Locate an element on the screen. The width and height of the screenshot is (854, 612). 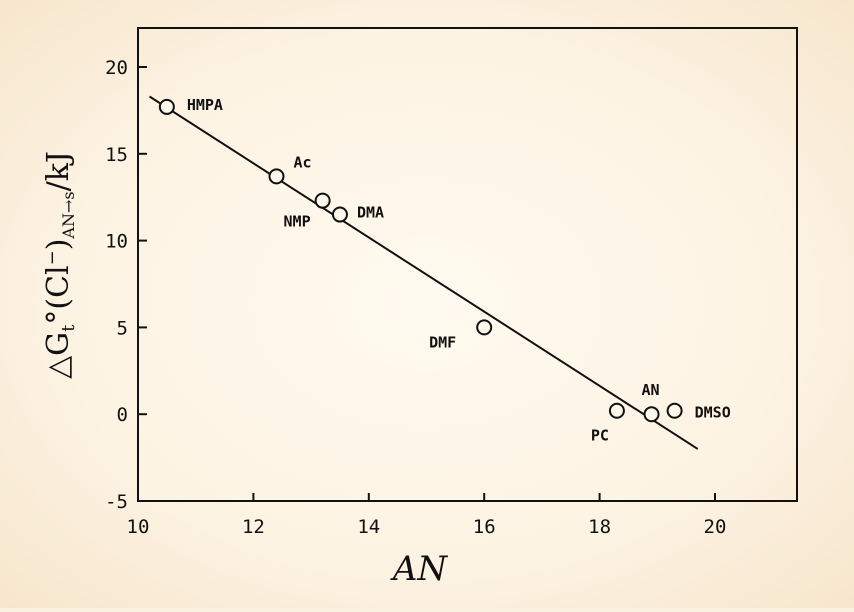
y-tick-label: 20 is located at coordinates (116, 68).